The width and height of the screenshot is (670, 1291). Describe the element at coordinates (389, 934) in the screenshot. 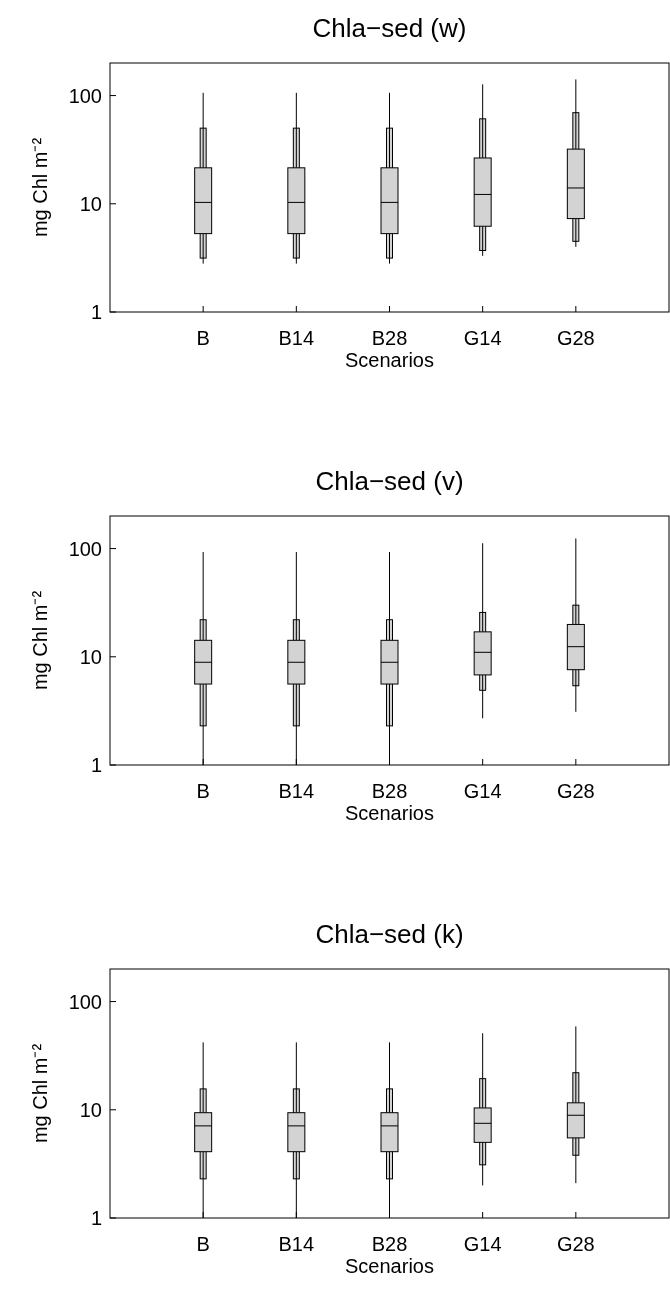

I see `chart-title: Chla−sed (k)` at that location.